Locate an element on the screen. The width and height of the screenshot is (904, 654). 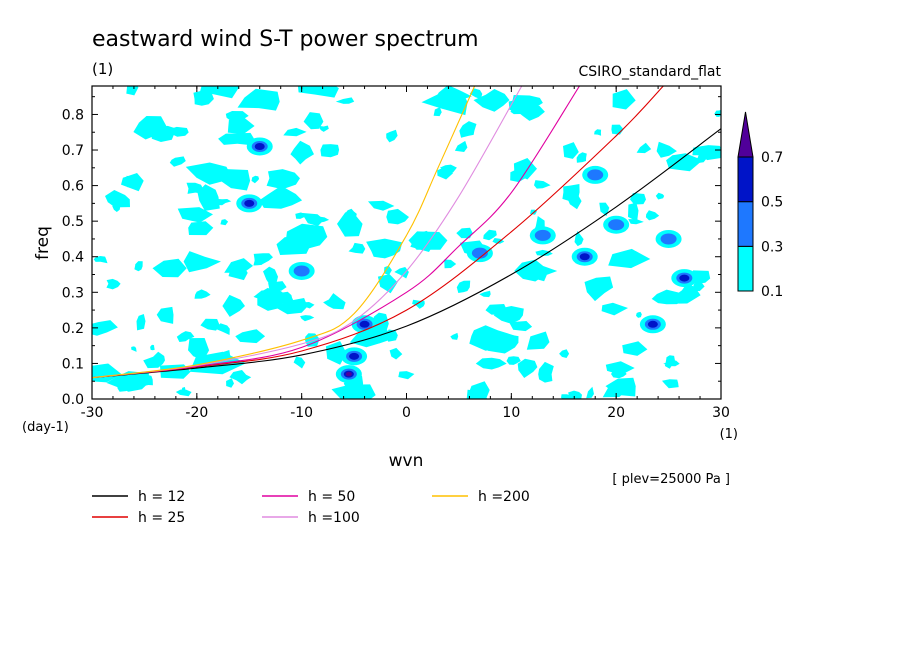
legend-label: h =100 is located at coordinates (334, 518).